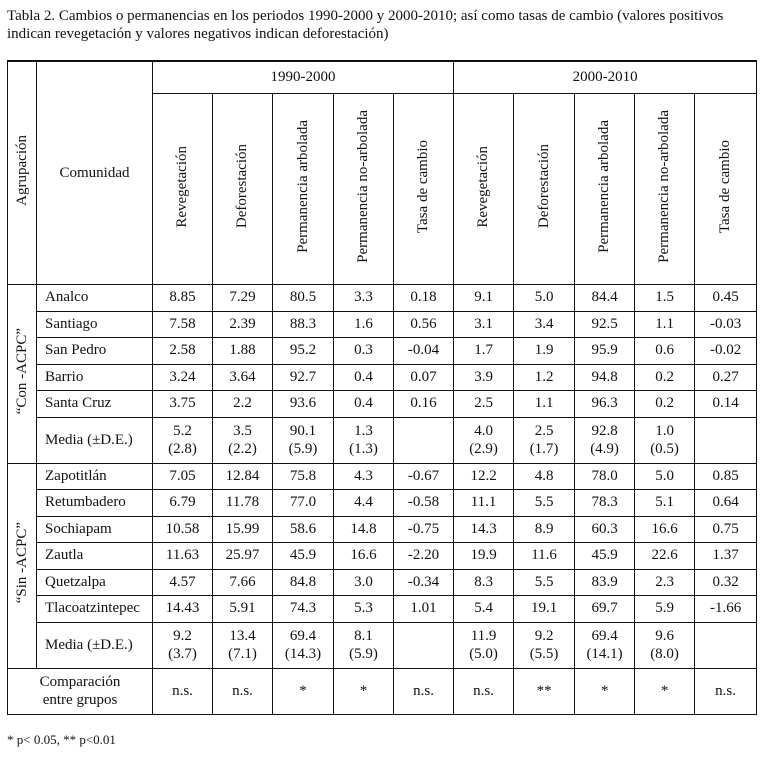 The image size is (765, 757). I want to click on mean-value: 90.1, so click(303, 431).